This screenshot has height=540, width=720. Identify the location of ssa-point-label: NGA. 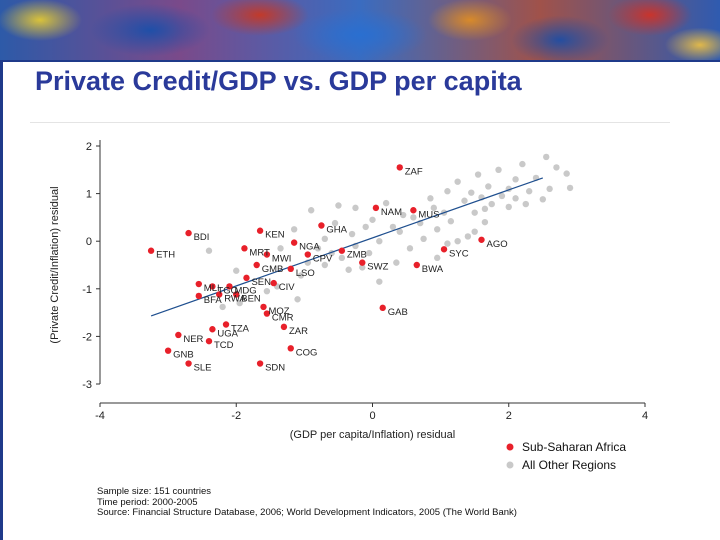
(309, 247).